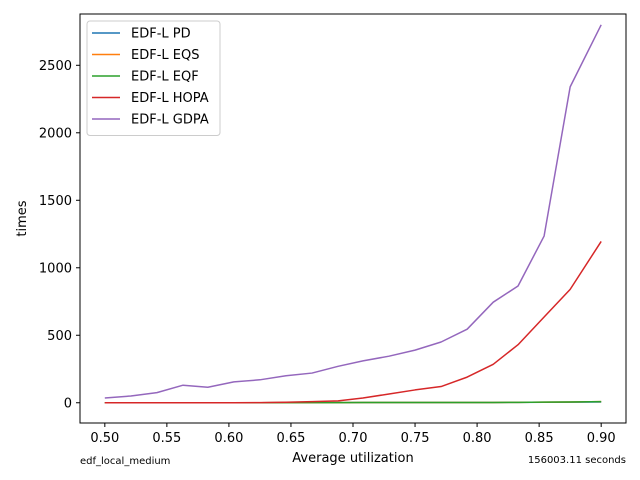  What do you see at coordinates (55, 66) in the screenshot?
I see `y-tick-label: 2500` at bounding box center [55, 66].